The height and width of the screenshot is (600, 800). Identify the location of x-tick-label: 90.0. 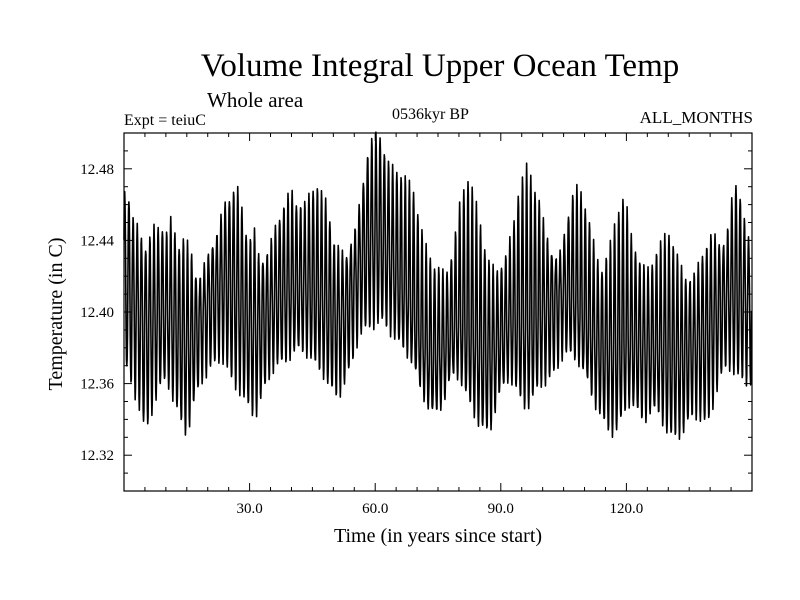
(501, 509).